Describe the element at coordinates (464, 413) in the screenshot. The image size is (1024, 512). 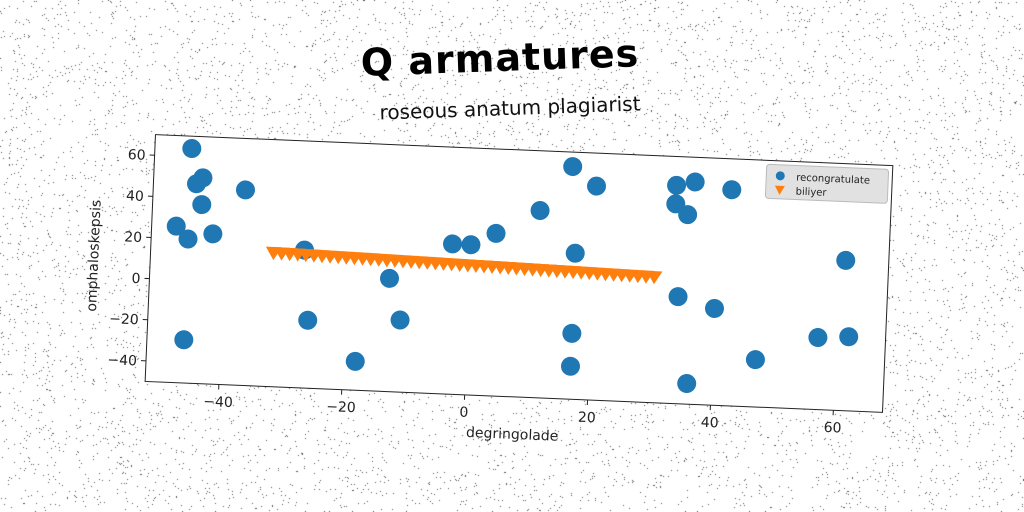
I see `x-tick-label: 0` at that location.